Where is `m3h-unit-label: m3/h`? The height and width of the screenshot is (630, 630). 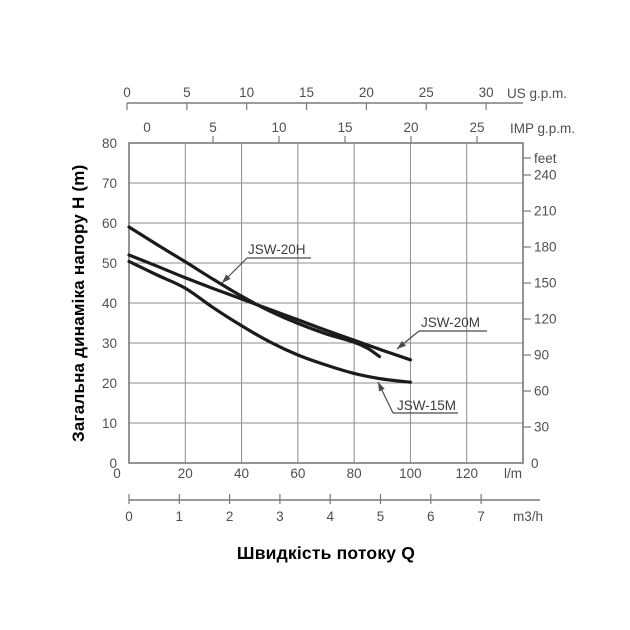 m3h-unit-label: m3/h is located at coordinates (528, 516).